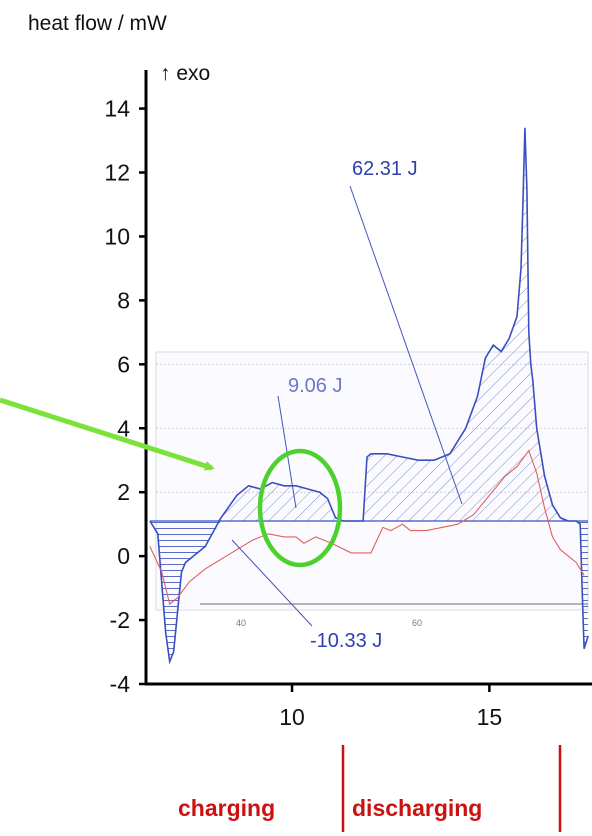 The width and height of the screenshot is (592, 836). I want to click on phase-markers: charging discharging, so click(370, 788).